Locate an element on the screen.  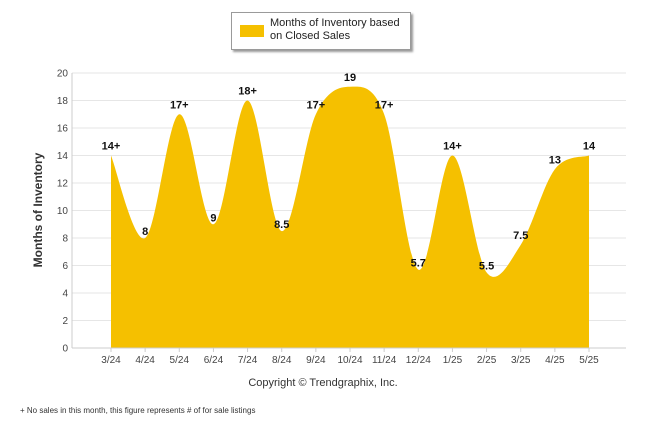
y-tick-label: 0 is located at coordinates (65, 349).